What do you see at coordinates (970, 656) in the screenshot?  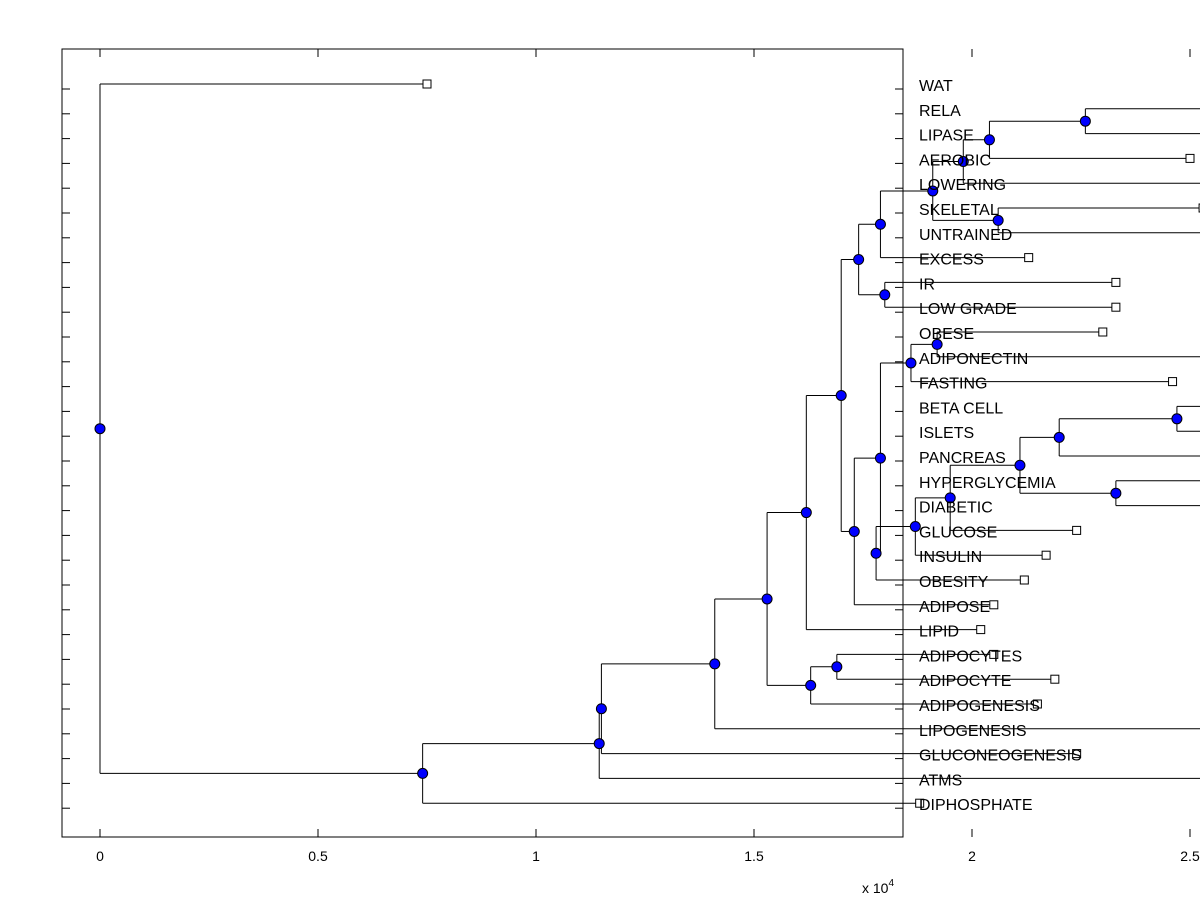 I see `leaf-label: ADIPOCYTES` at bounding box center [970, 656].